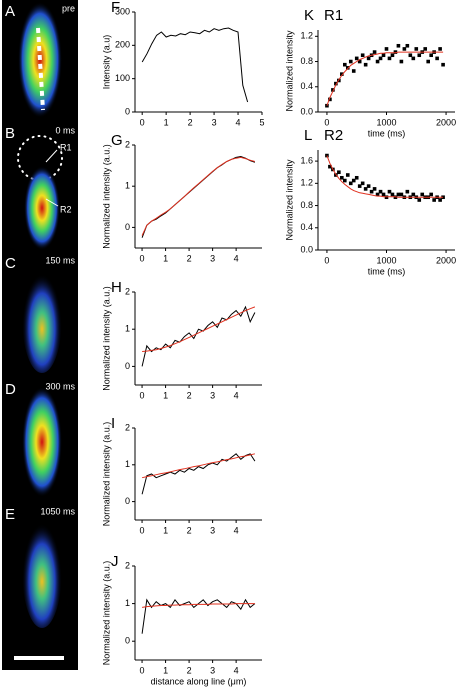 The width and height of the screenshot is (470, 690). Describe the element at coordinates (122, 45) in the screenshot. I see `y-tick-label: 200` at that location.